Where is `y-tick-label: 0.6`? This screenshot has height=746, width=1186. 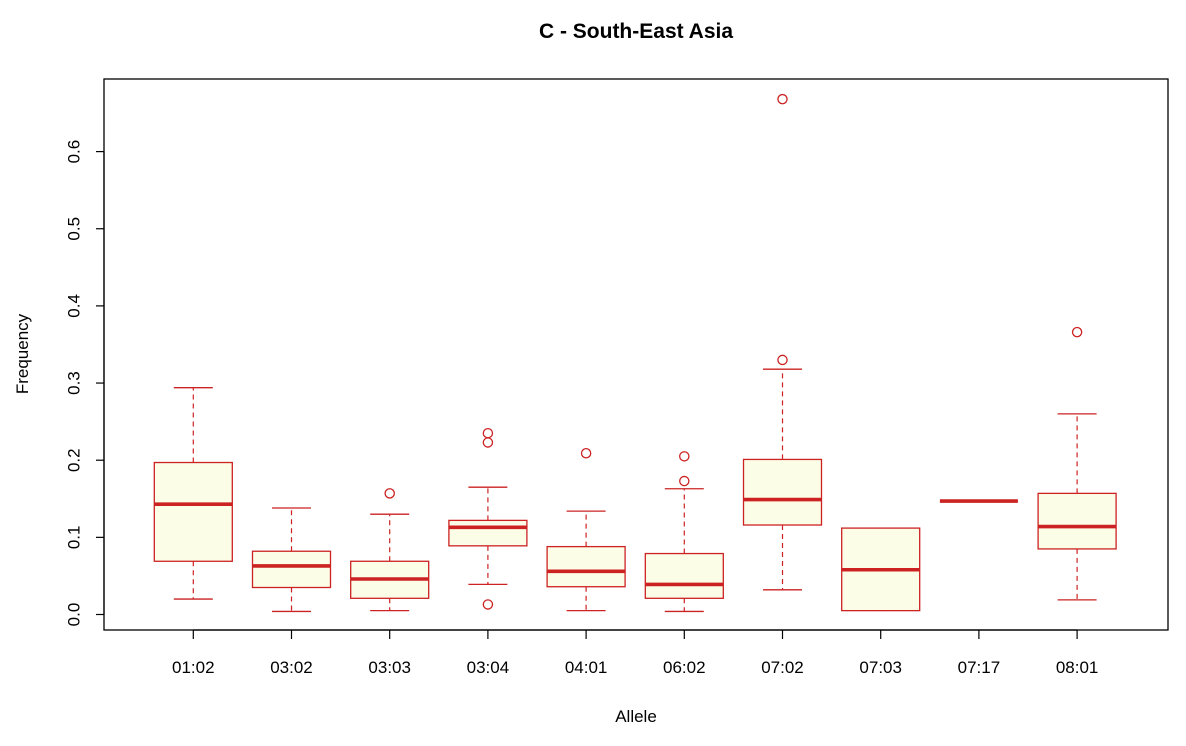 y-tick-label: 0.6 is located at coordinates (73, 152).